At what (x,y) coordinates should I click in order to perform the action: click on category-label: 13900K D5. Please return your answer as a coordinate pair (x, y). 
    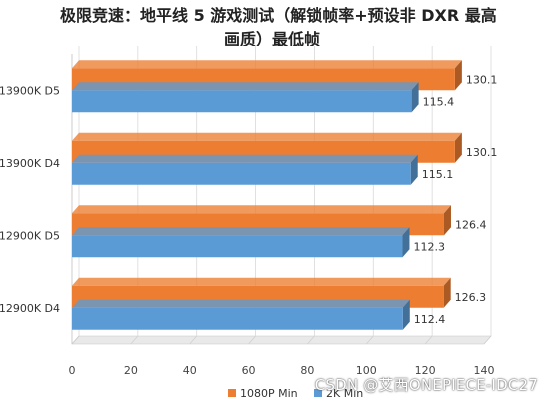
    Looking at the image, I should click on (30, 90).